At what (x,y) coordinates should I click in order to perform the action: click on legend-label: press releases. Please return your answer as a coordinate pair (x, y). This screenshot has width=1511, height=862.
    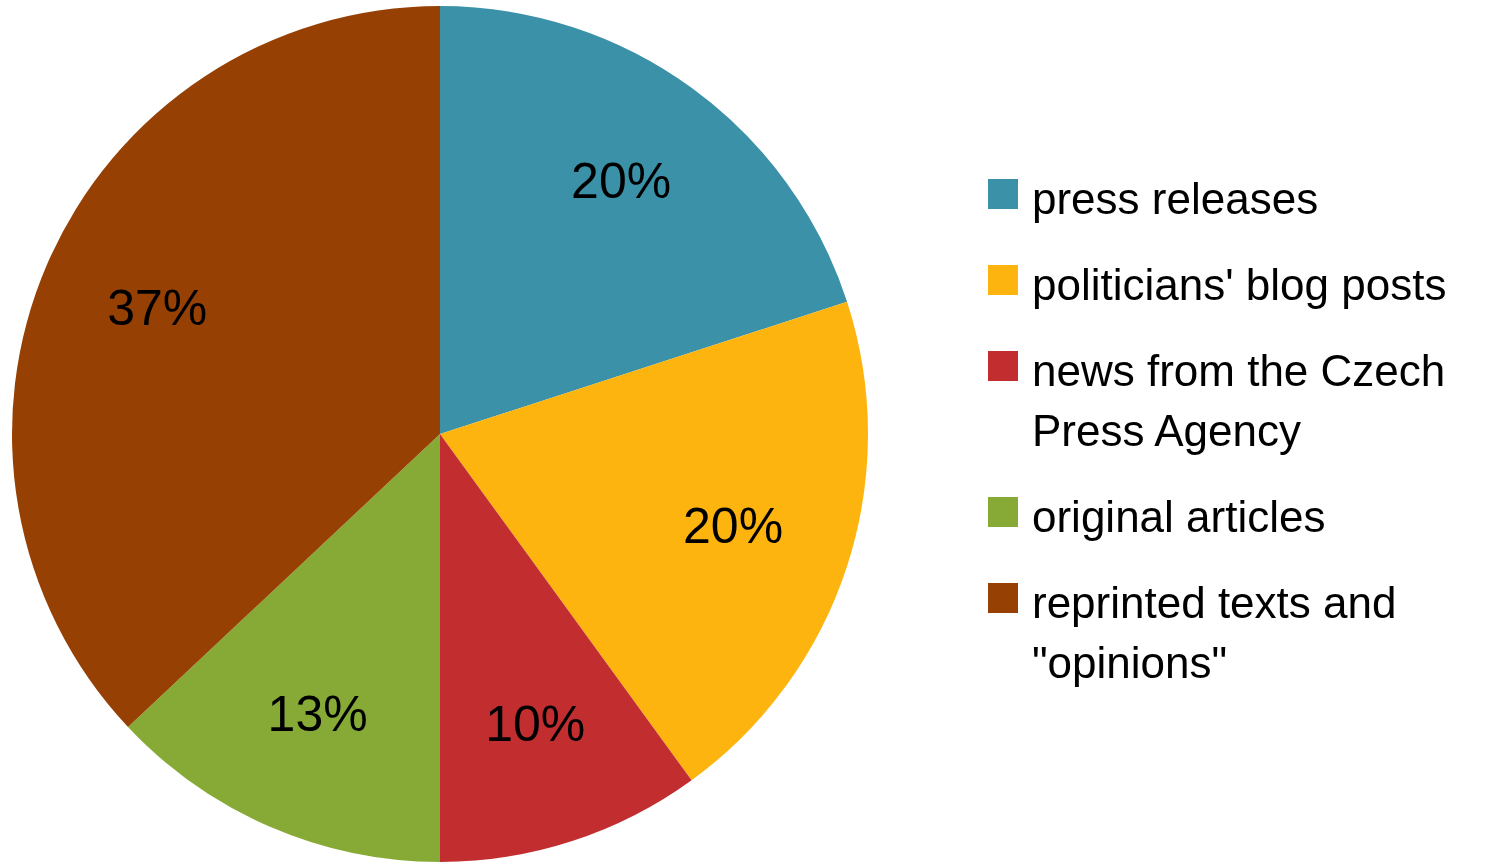
    Looking at the image, I should click on (1175, 199).